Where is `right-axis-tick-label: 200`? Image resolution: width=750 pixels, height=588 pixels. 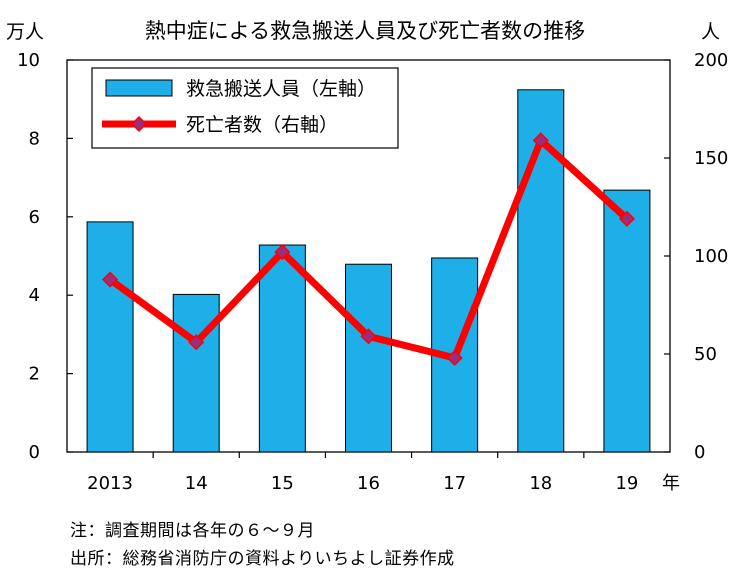 right-axis-tick-label: 200 is located at coordinates (711, 60).